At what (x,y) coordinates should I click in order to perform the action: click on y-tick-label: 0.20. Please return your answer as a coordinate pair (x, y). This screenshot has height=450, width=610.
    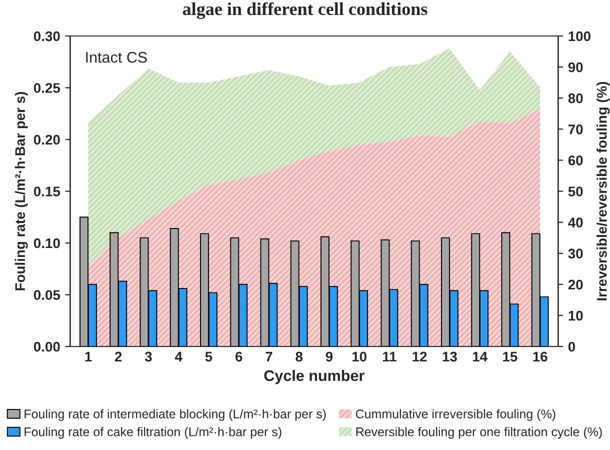
    Looking at the image, I should click on (47, 139).